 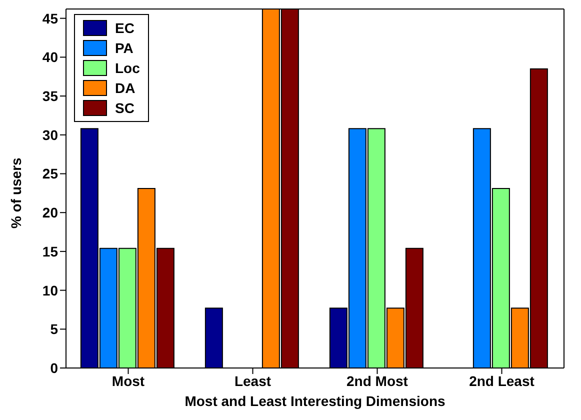 I want to click on legend-label: Loc, so click(x=127, y=68).